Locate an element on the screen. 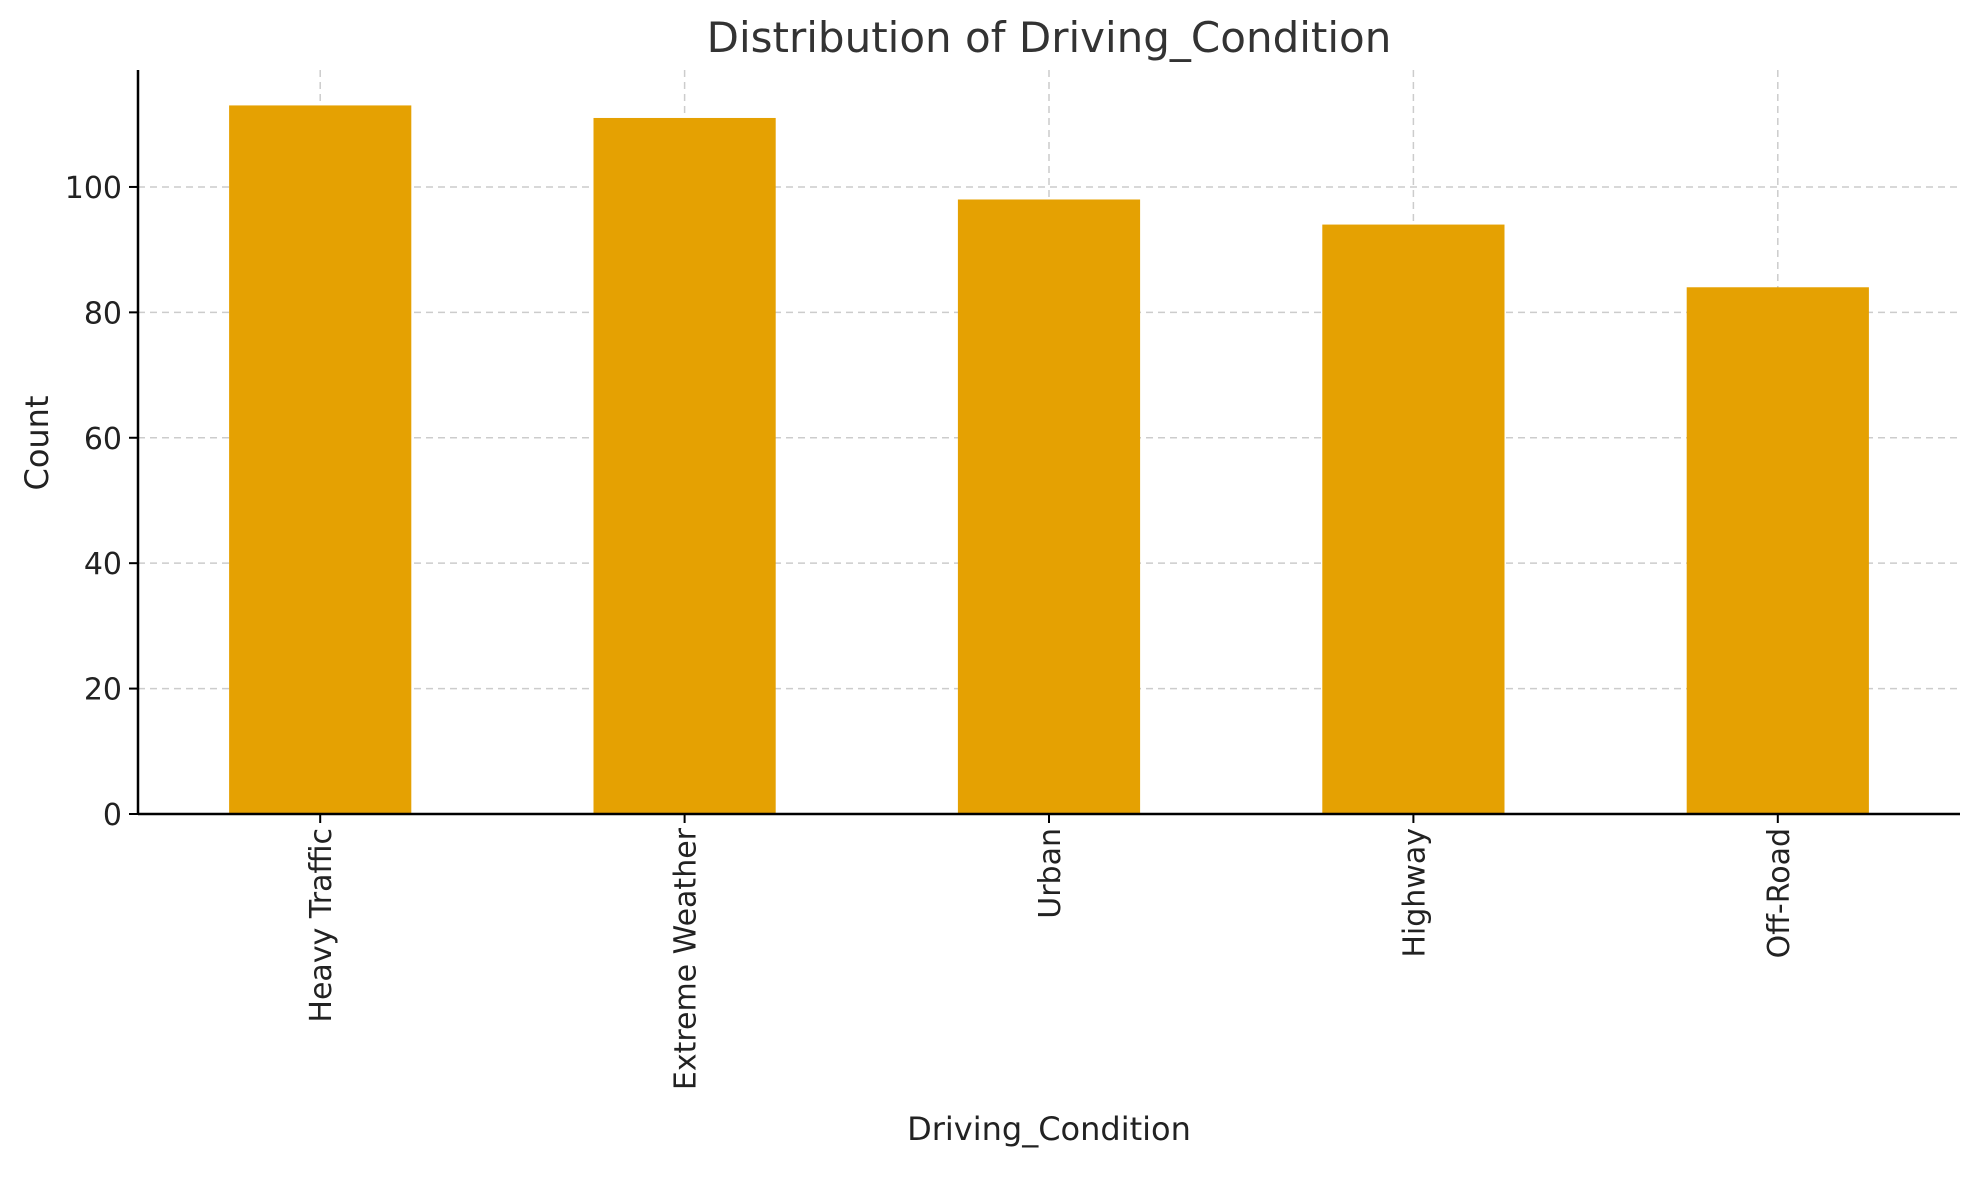 The height and width of the screenshot is (1180, 1980). bar-off-road is located at coordinates (1777, 551).